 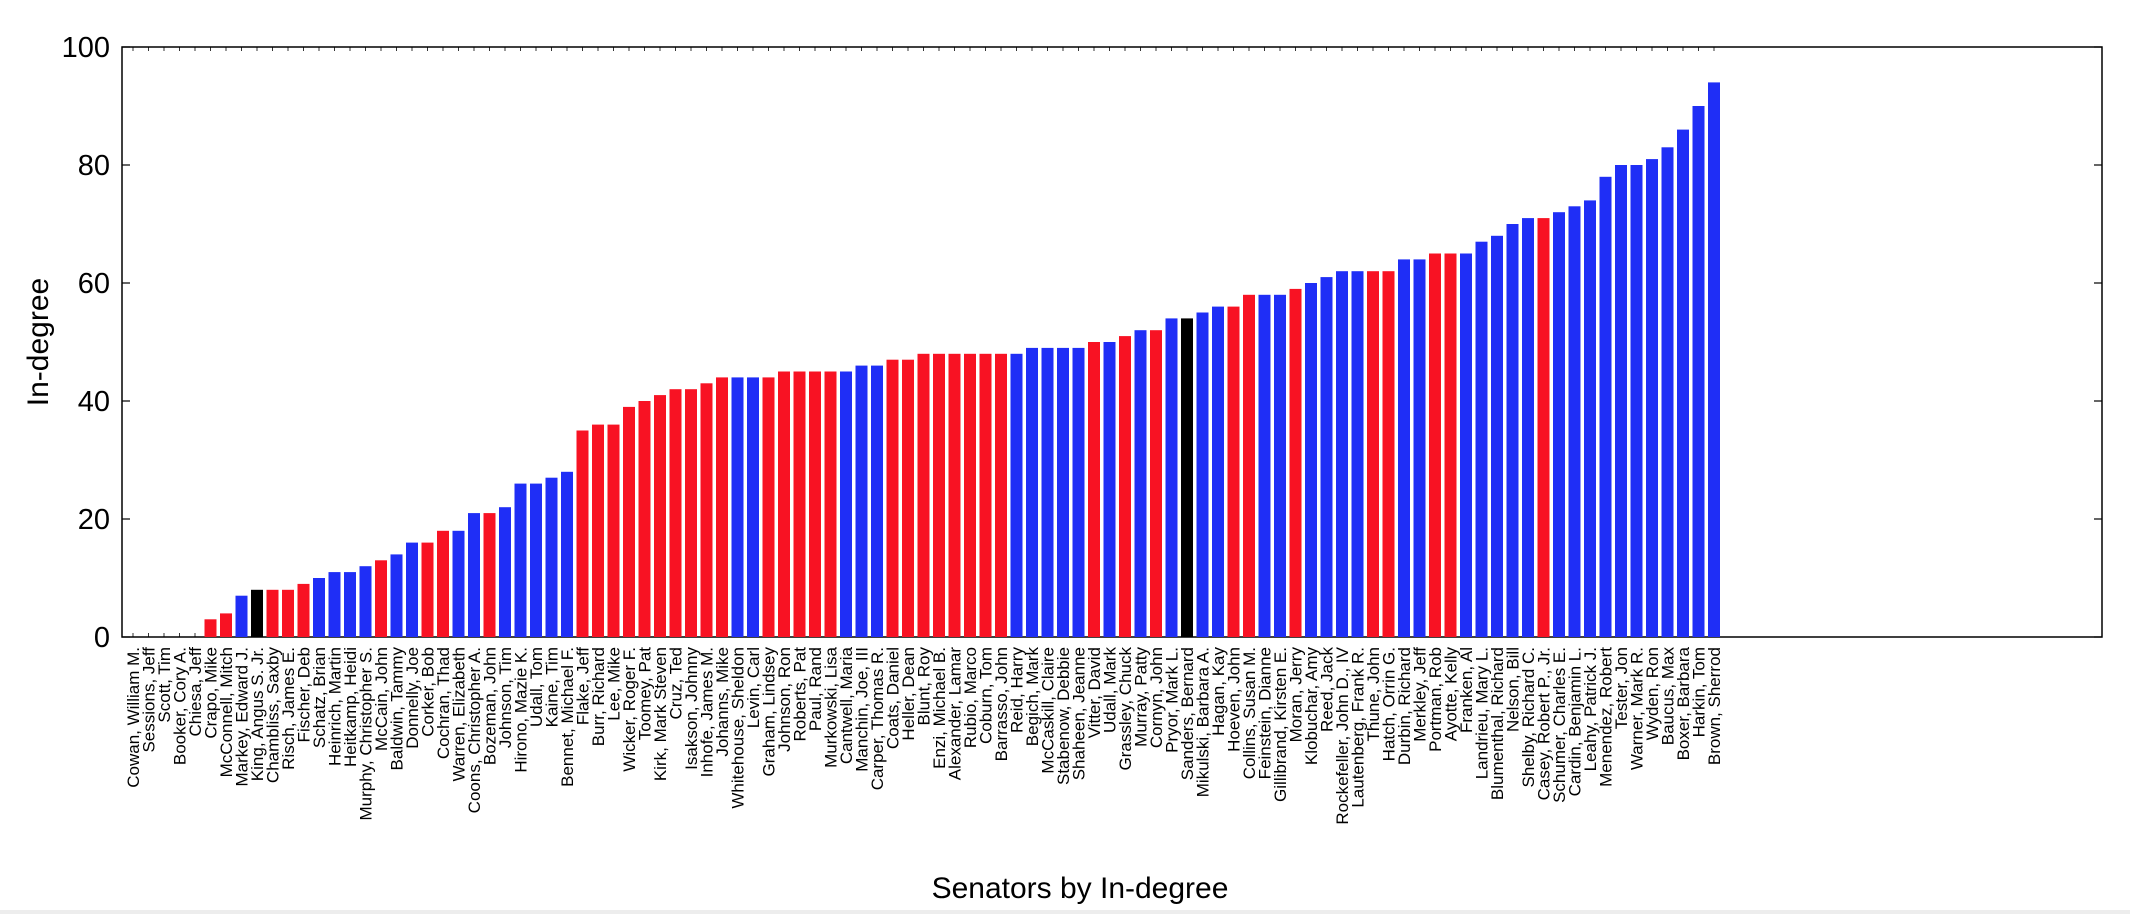 I want to click on x-tick-label: Kaine, Tim, so click(x=552, y=687).